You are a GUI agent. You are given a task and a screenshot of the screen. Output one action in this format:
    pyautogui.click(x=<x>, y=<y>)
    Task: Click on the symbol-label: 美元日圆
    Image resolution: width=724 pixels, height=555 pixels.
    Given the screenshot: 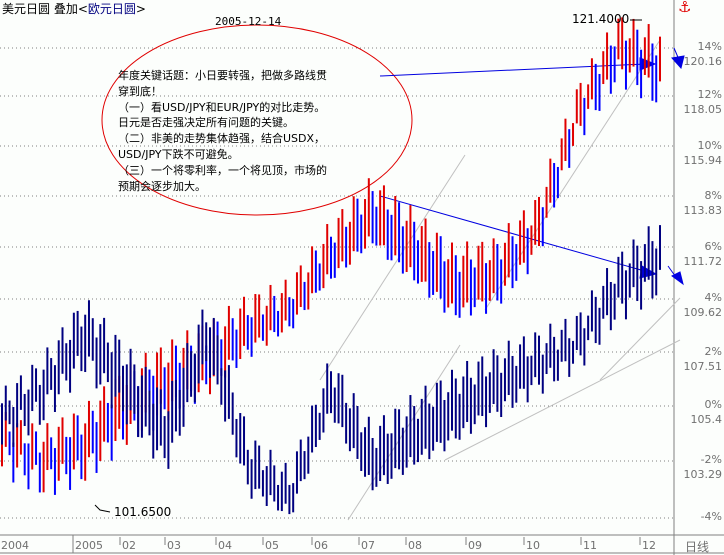 What is the action you would take?
    pyautogui.click(x=26, y=9)
    